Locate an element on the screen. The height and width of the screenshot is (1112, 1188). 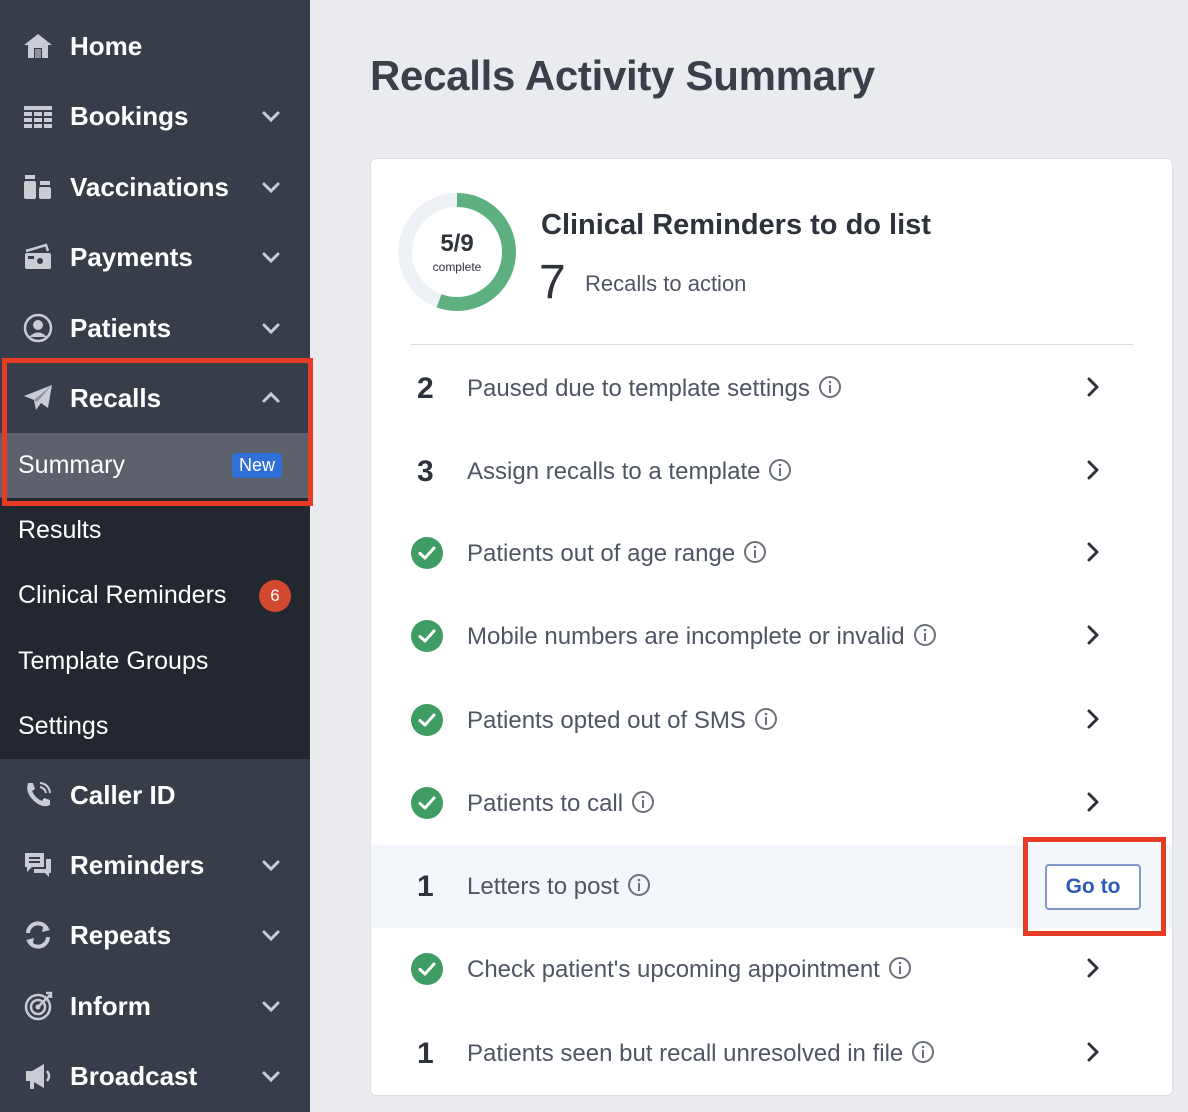
progress-donut is located at coordinates (457, 252).